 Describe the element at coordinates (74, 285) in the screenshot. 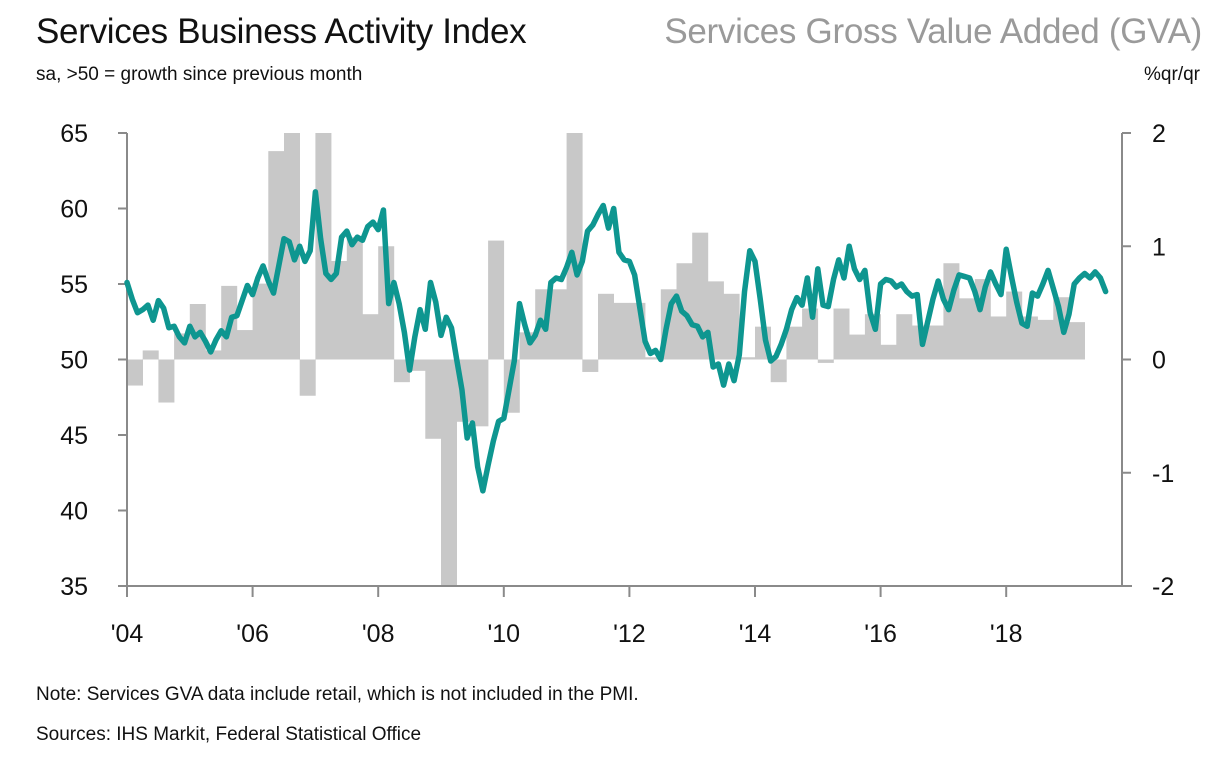

I see `left-axis-tick-label: 55` at that location.